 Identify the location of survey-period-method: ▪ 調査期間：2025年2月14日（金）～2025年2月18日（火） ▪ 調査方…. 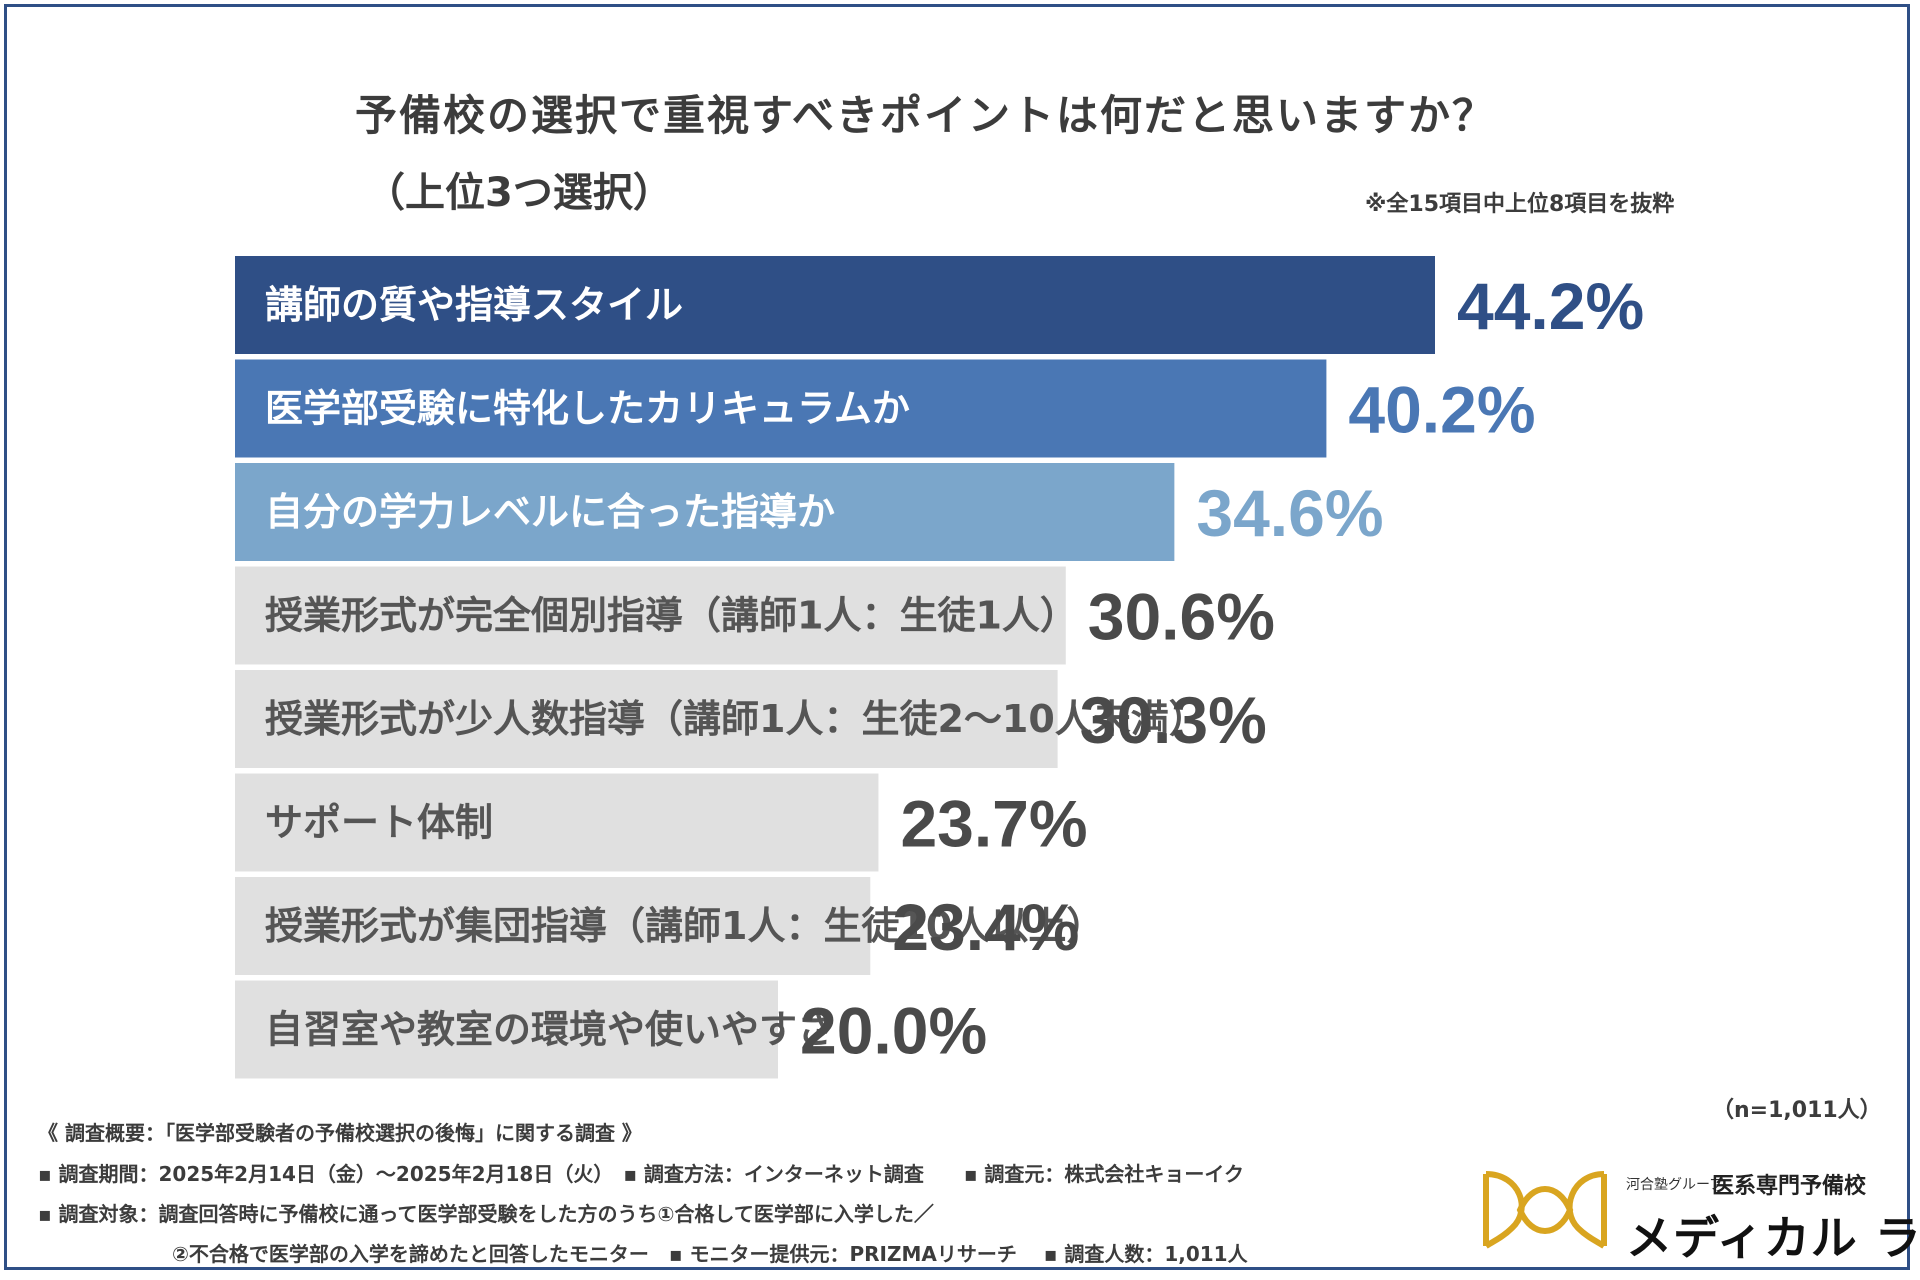
(641, 1174).